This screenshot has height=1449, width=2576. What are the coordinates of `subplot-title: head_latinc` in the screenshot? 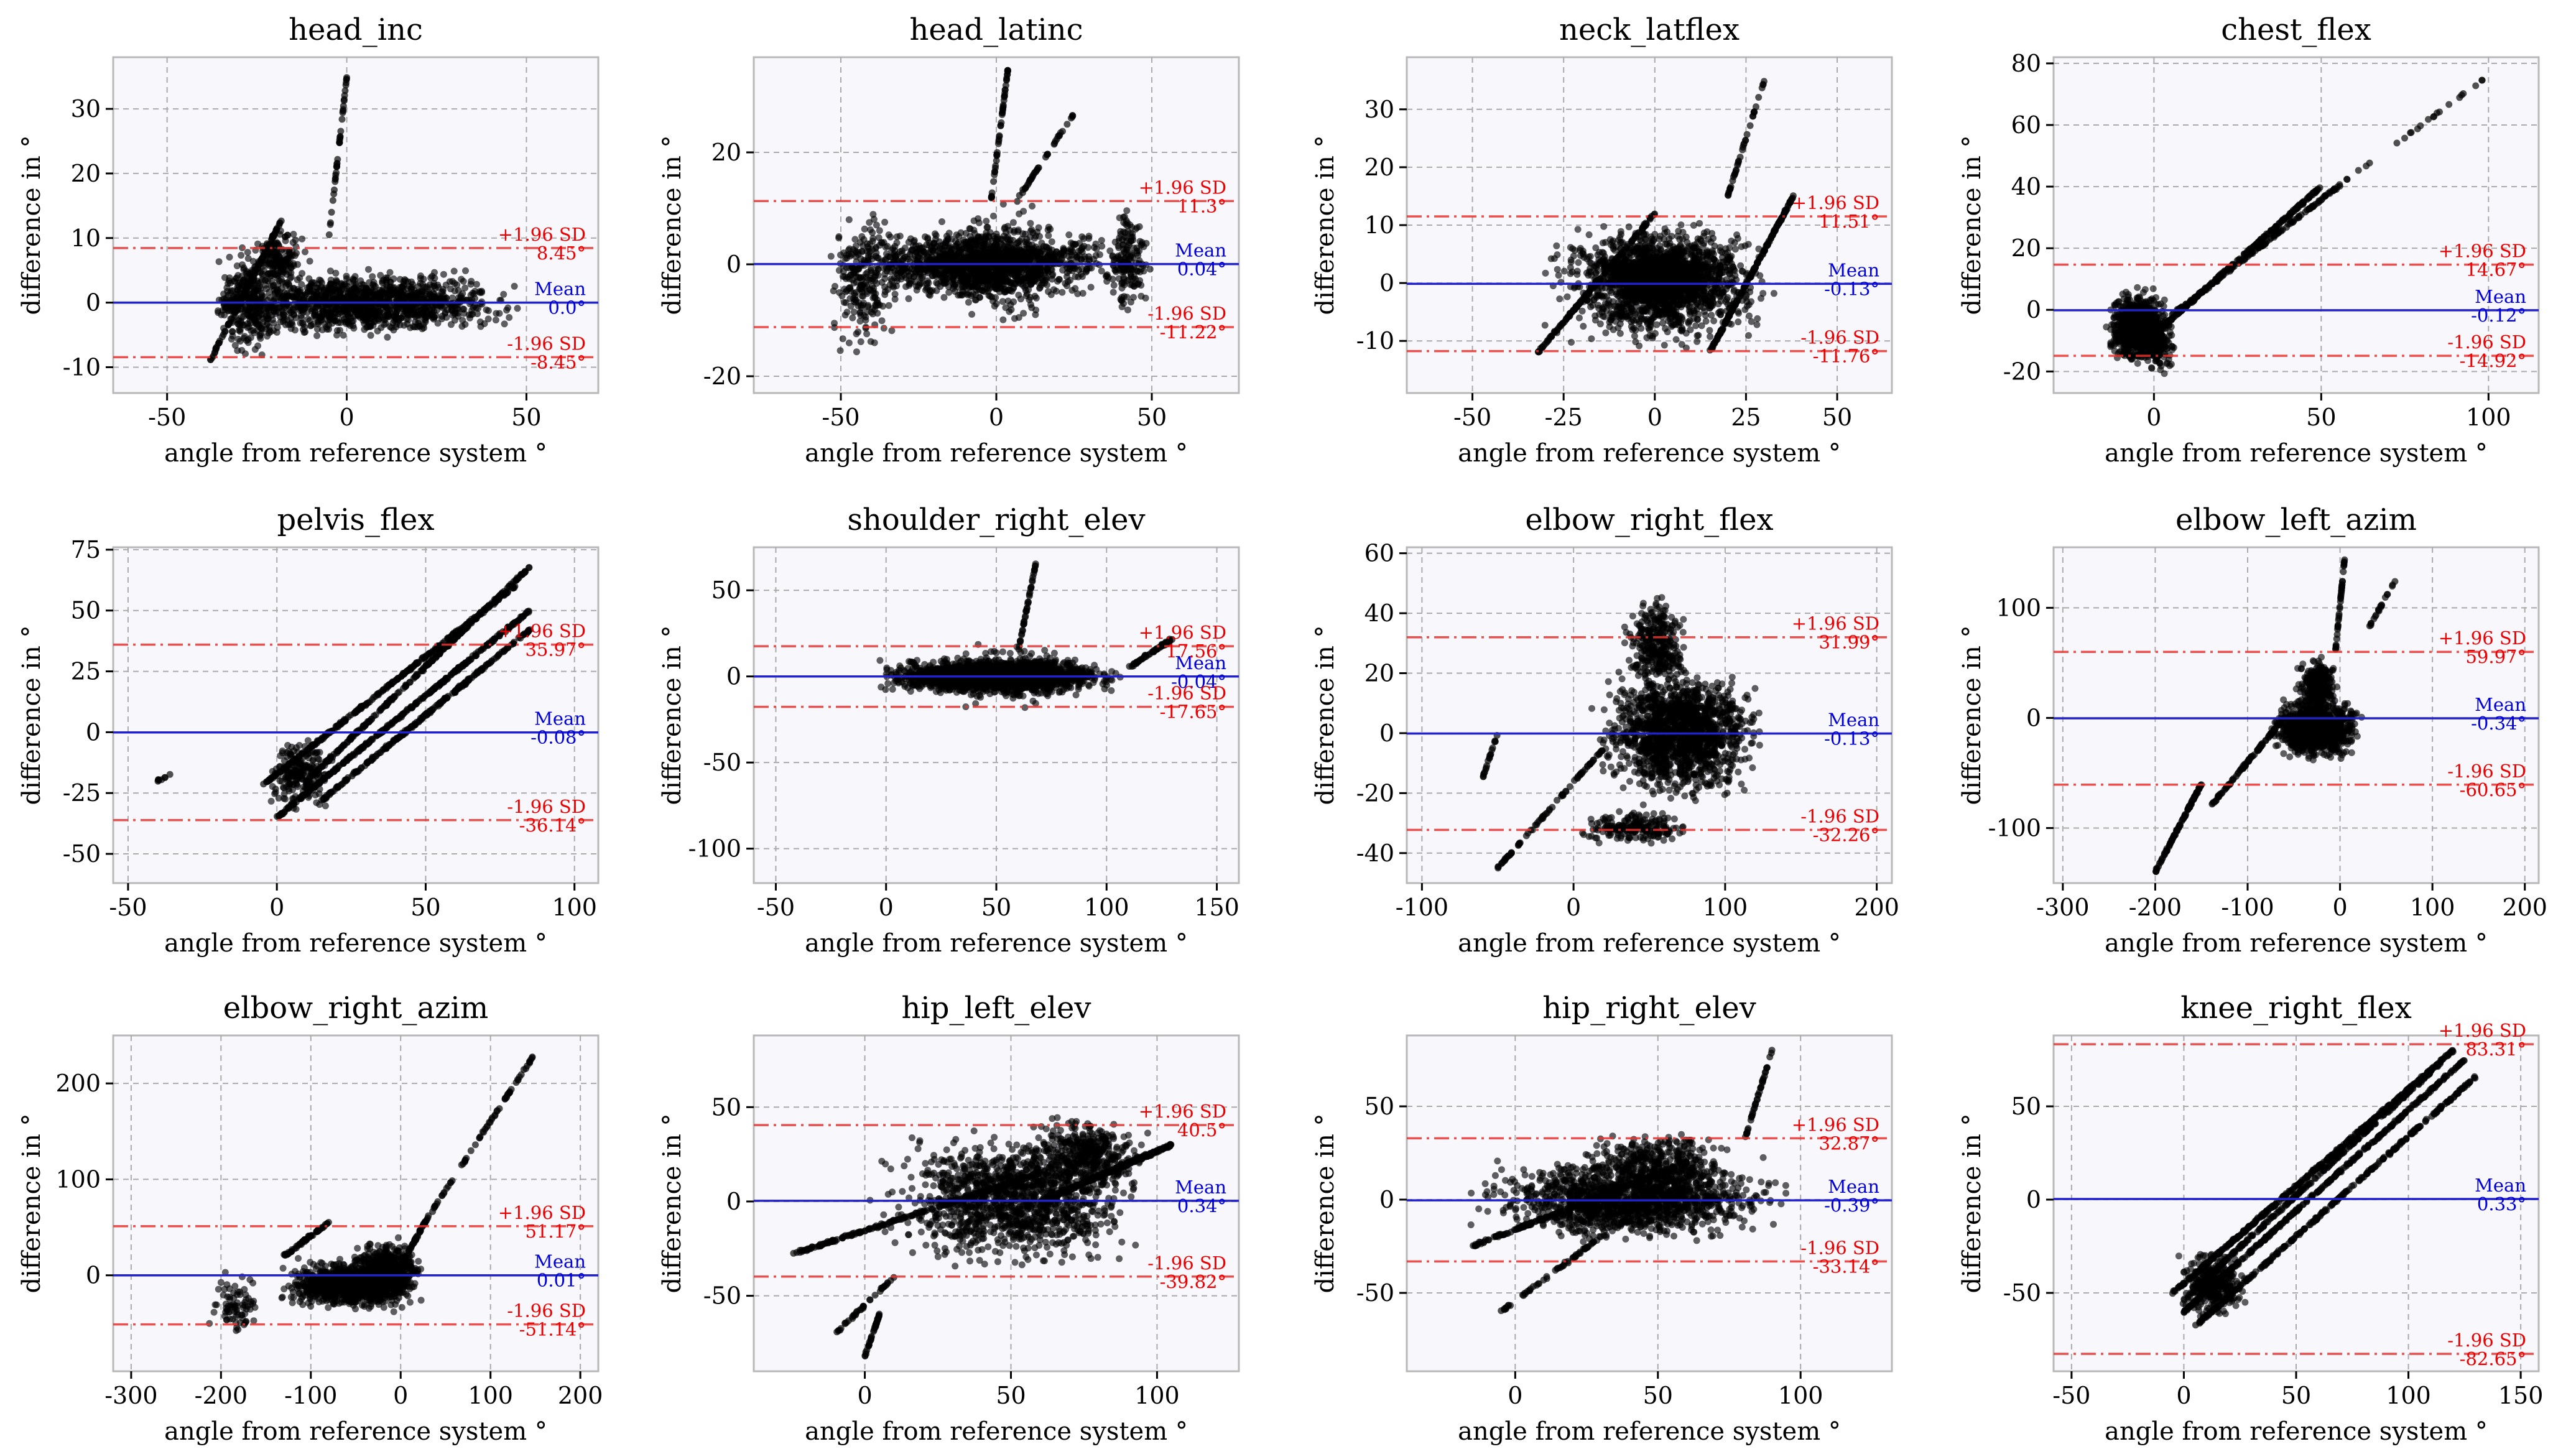 It's located at (996, 29).